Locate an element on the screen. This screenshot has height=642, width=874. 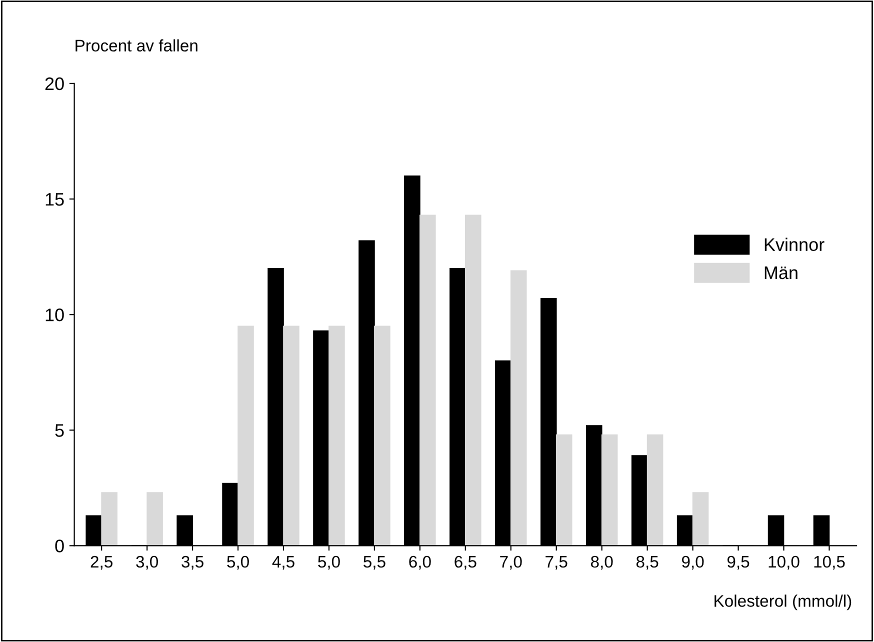
y-axis-title: Procent av fallen is located at coordinates (137, 45).